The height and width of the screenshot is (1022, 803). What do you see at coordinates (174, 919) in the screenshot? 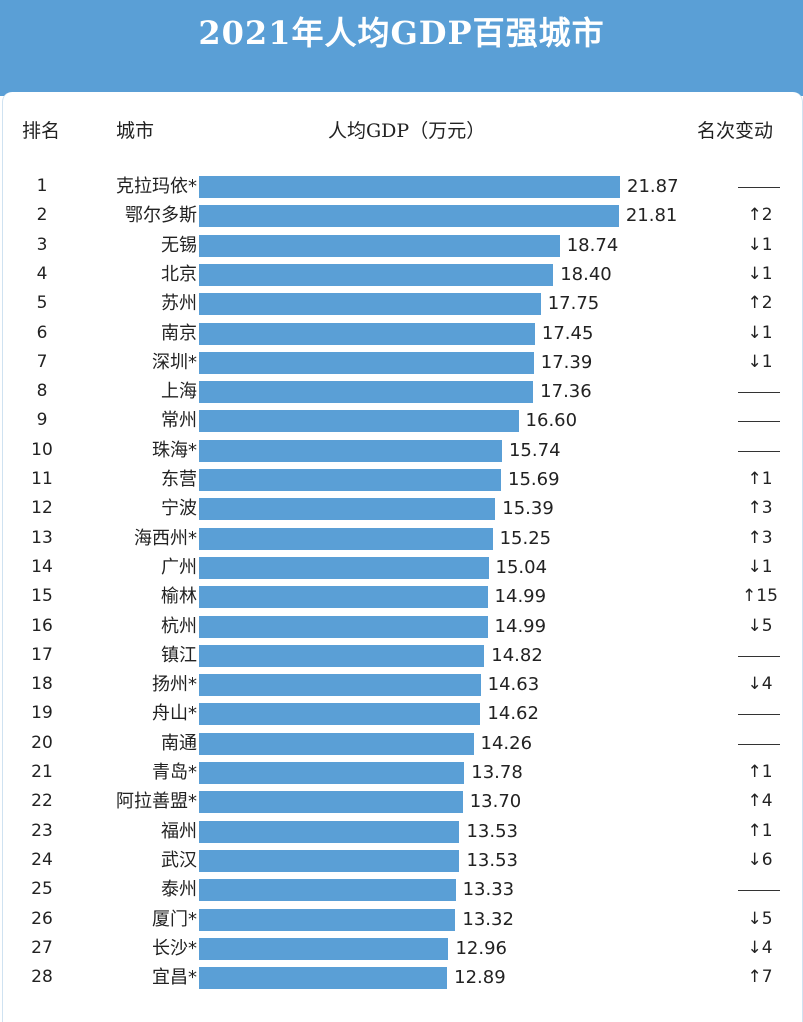
I see `city-label: 厦门*` at bounding box center [174, 919].